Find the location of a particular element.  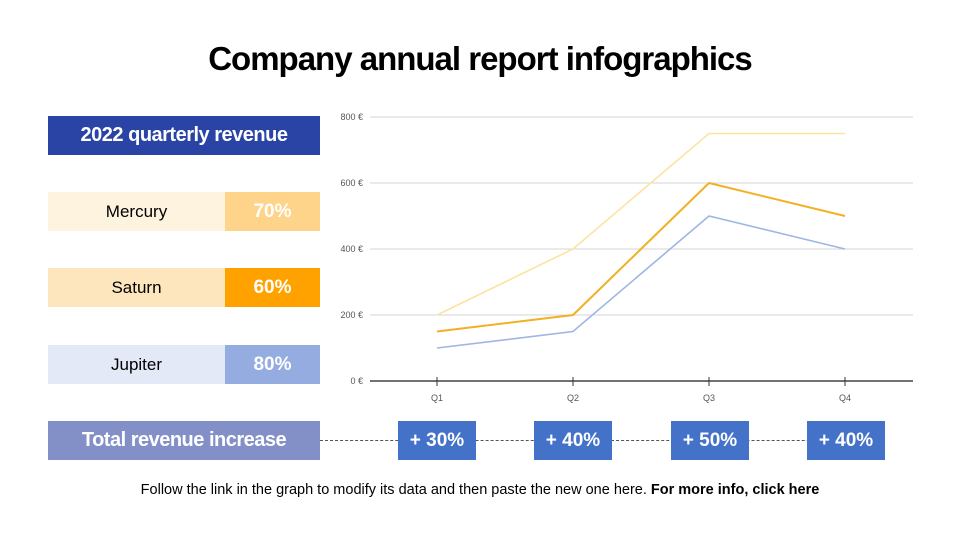

y-tick-label: 400 € is located at coordinates (351, 249).